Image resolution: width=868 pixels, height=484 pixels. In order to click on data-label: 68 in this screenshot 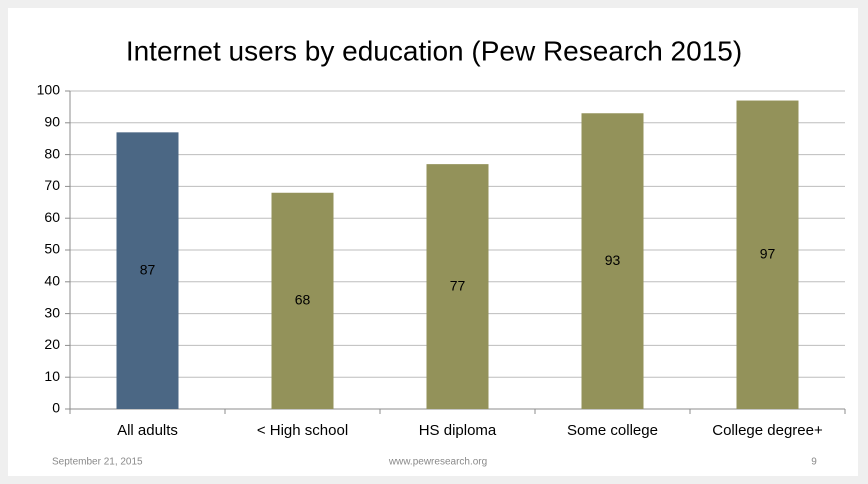, I will do `click(303, 300)`.